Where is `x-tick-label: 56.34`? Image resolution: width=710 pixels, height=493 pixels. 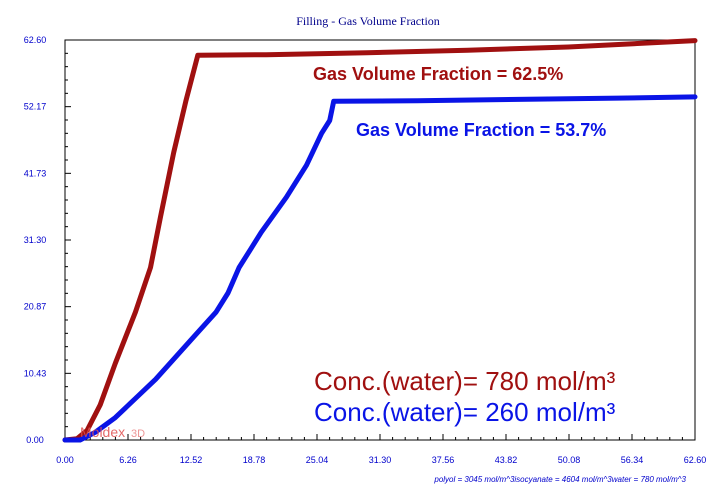 x-tick-label: 56.34 is located at coordinates (632, 460).